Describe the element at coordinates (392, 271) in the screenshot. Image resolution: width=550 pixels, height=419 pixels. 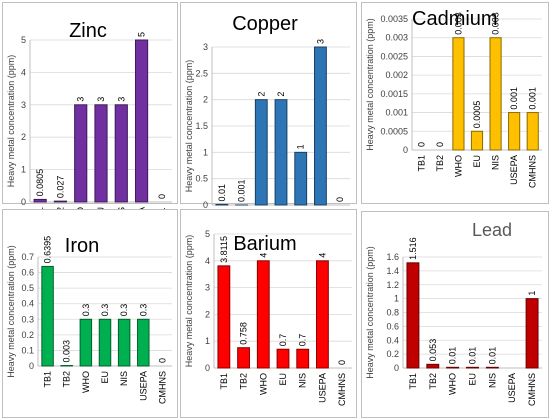
I see `y-tick-label: 1.4` at that location.